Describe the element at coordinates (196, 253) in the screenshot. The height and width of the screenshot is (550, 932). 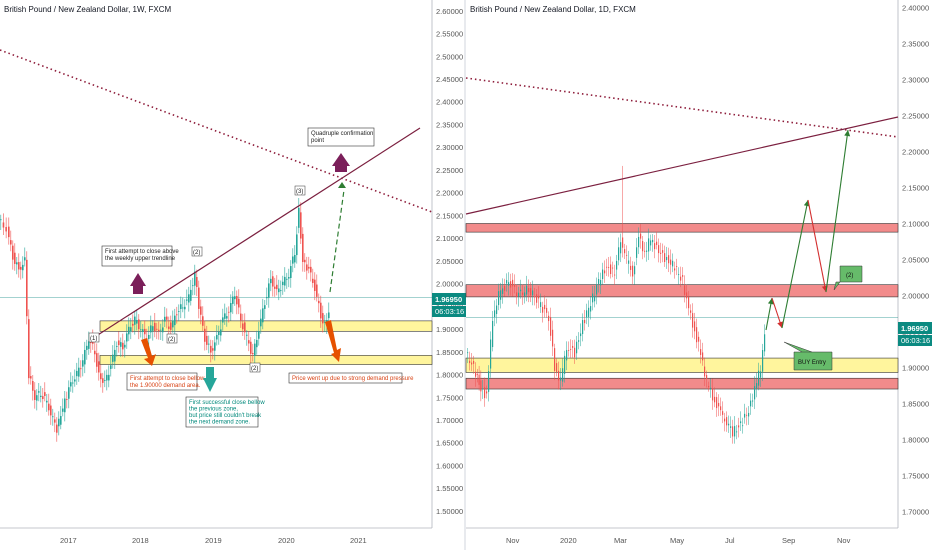
I see `wave-mark-text: (2)` at that location.